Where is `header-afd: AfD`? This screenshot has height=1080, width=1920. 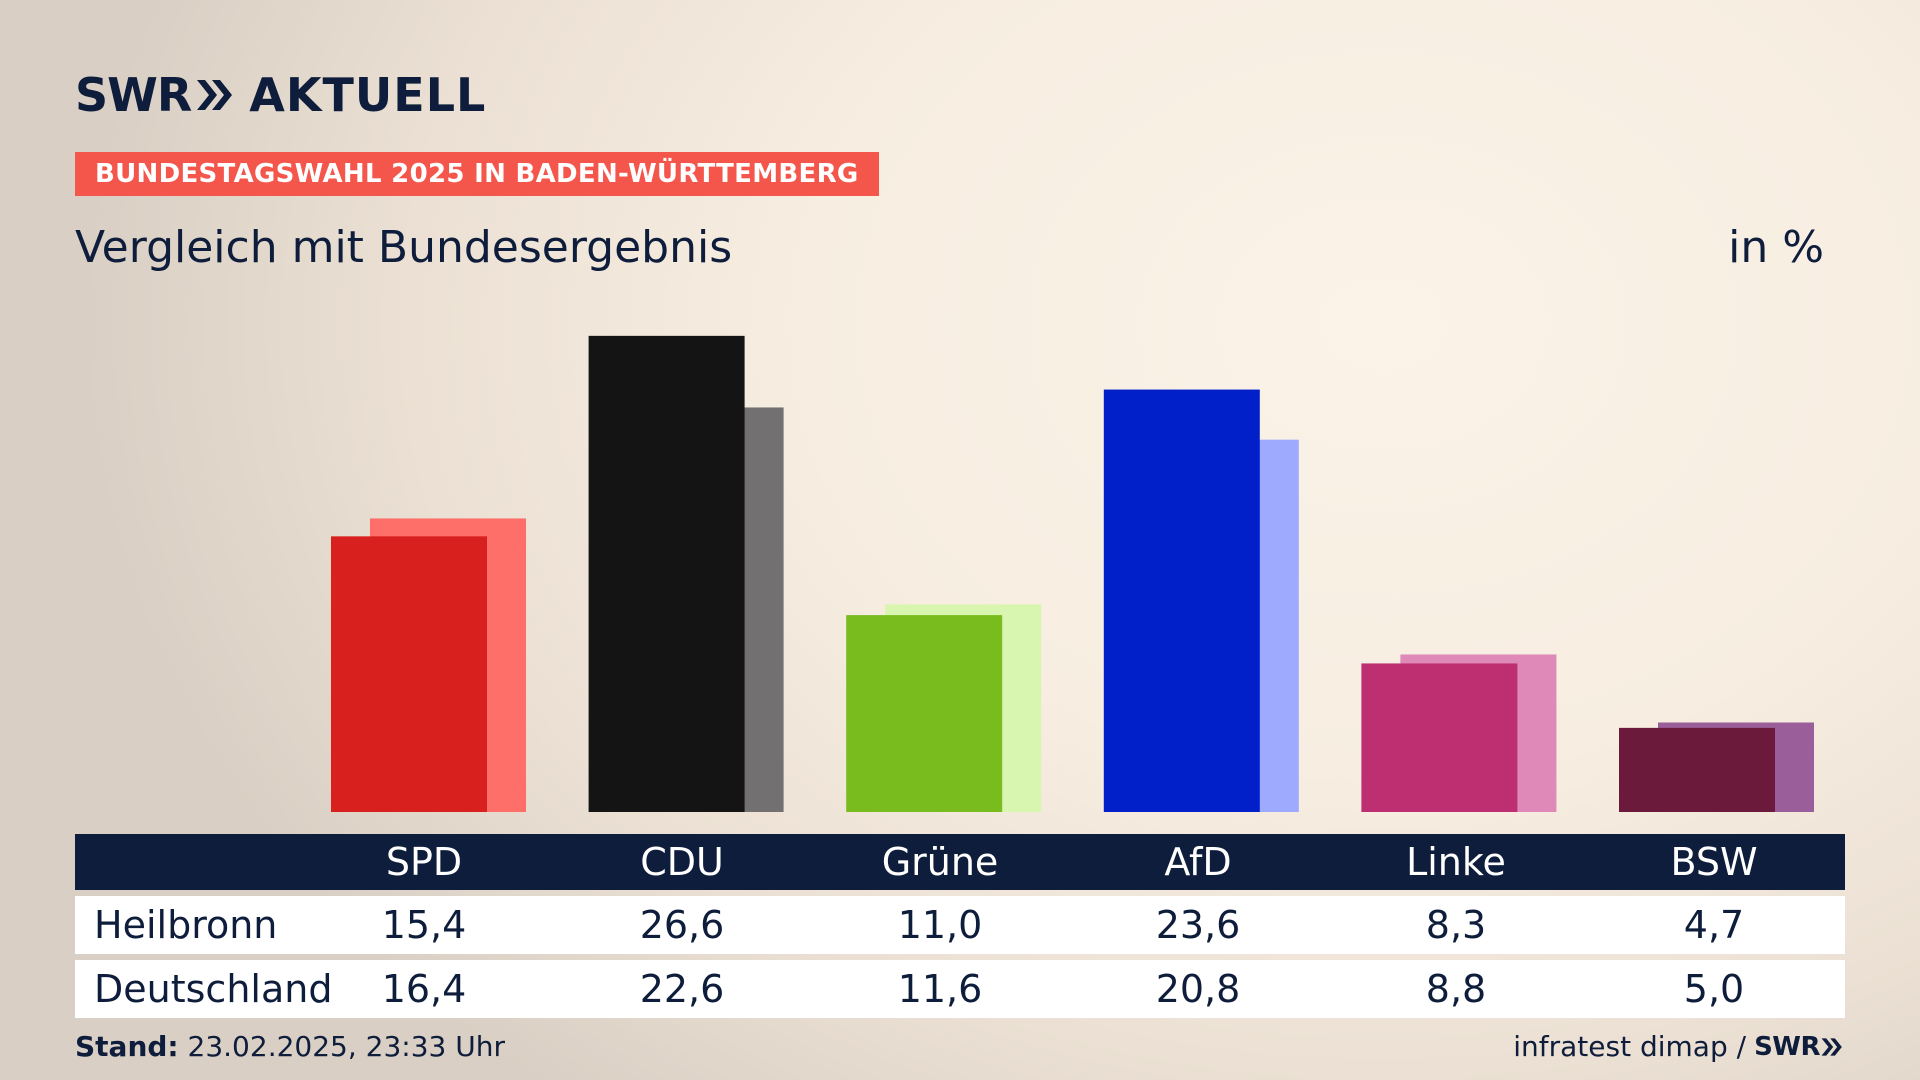
header-afd: AfD is located at coordinates (1198, 862).